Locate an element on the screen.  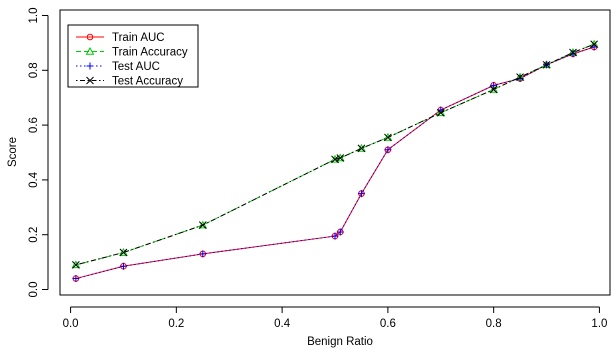
legend-label: Train Accuracy is located at coordinates (150, 53).